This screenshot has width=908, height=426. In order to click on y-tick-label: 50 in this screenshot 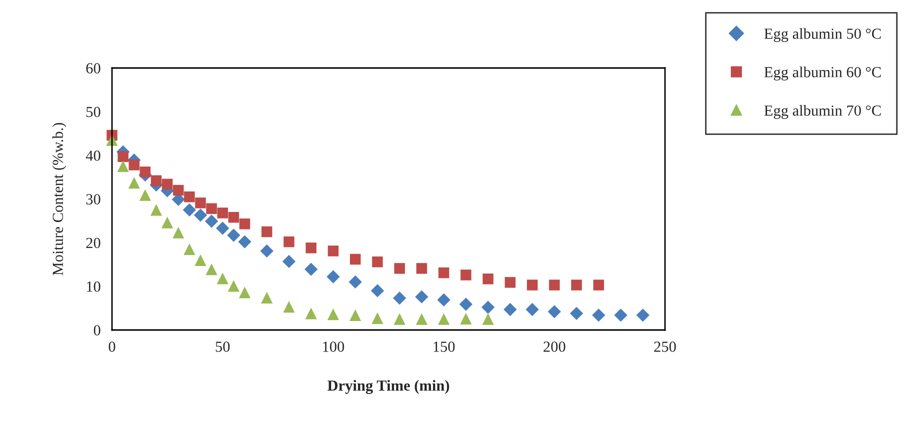, I will do `click(93, 112)`.